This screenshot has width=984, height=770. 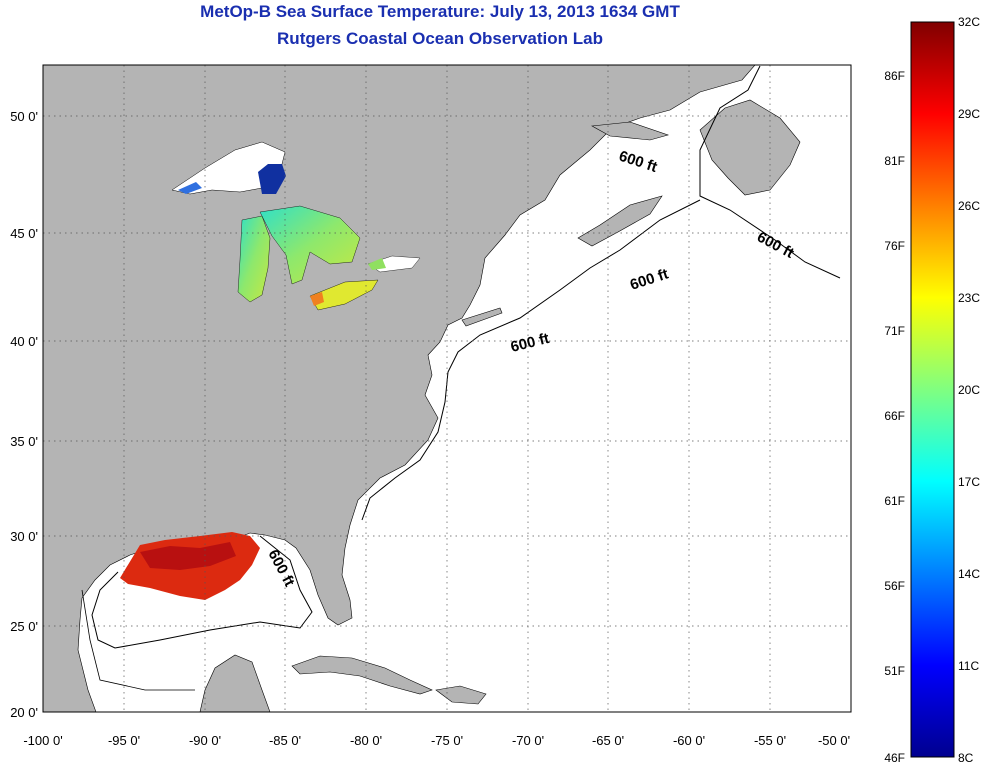 What do you see at coordinates (969, 114) in the screenshot?
I see `colorbar-label-c: 29C` at bounding box center [969, 114].